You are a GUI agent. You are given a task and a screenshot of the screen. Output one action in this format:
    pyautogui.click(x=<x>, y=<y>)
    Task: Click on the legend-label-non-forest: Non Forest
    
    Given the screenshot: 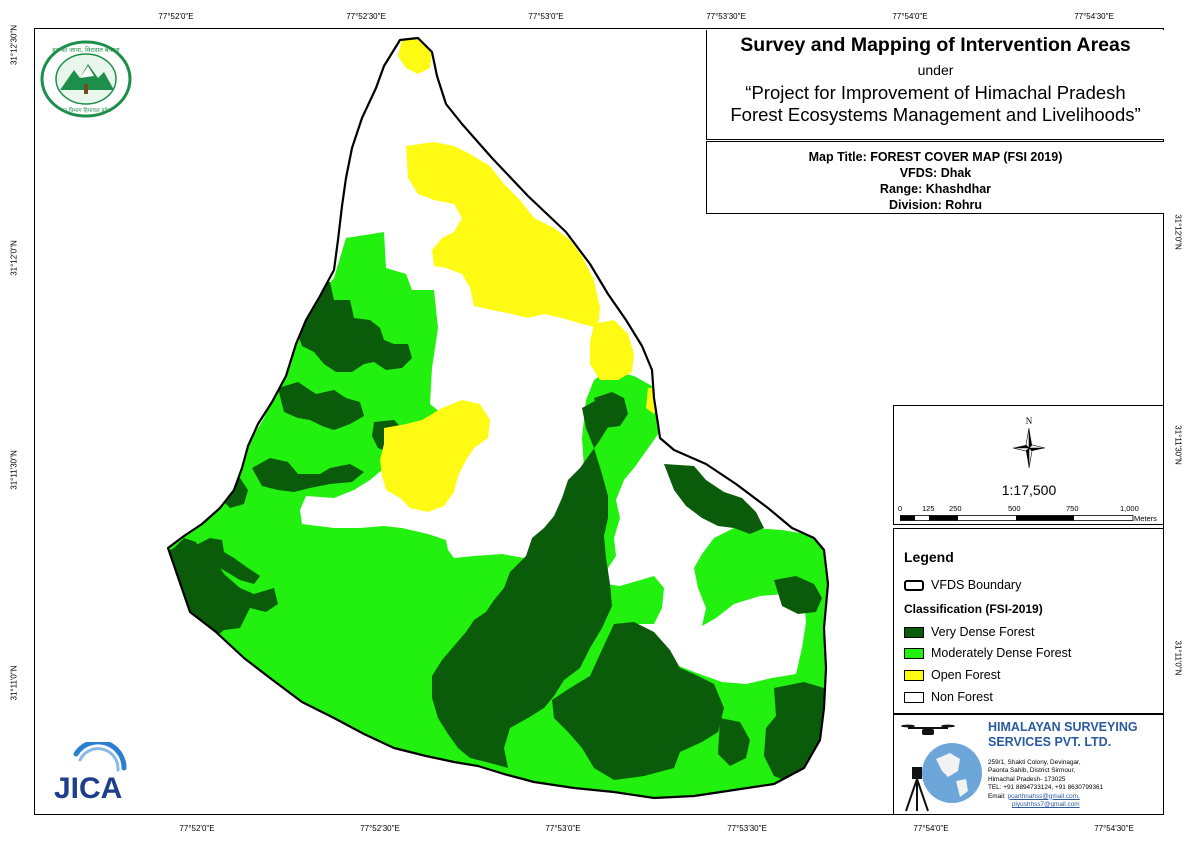 What is the action you would take?
    pyautogui.click(x=962, y=697)
    